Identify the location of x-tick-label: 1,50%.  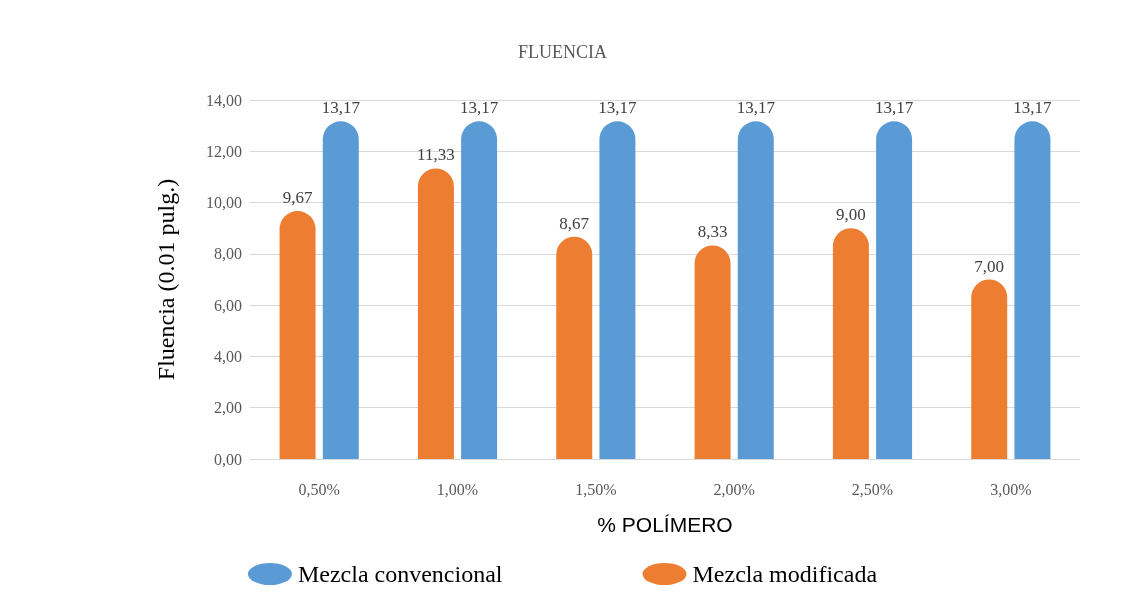
(596, 489).